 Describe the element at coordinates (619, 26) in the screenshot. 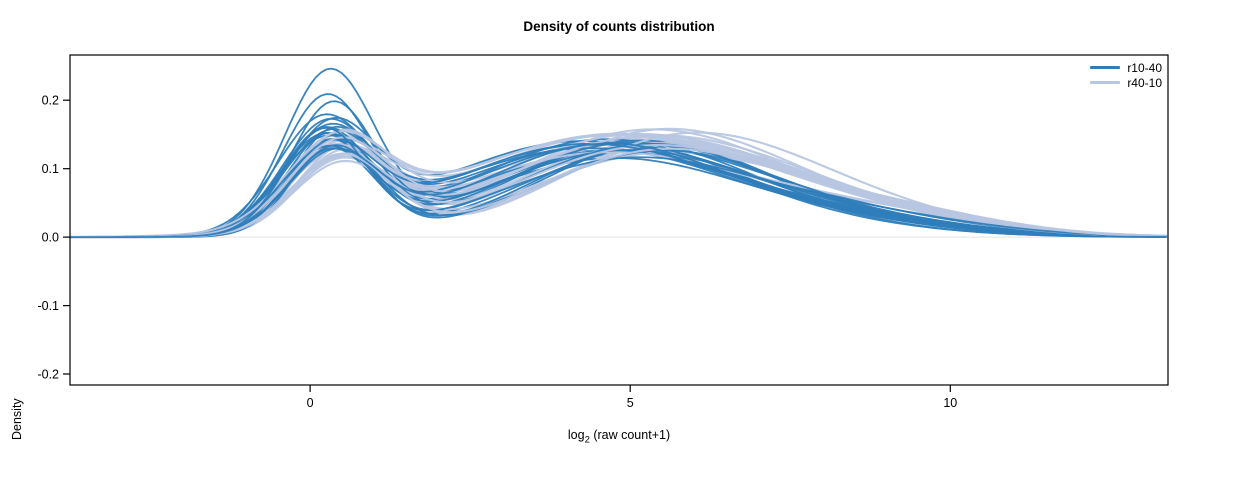

I see `chart-title: Density of counts distribution` at that location.